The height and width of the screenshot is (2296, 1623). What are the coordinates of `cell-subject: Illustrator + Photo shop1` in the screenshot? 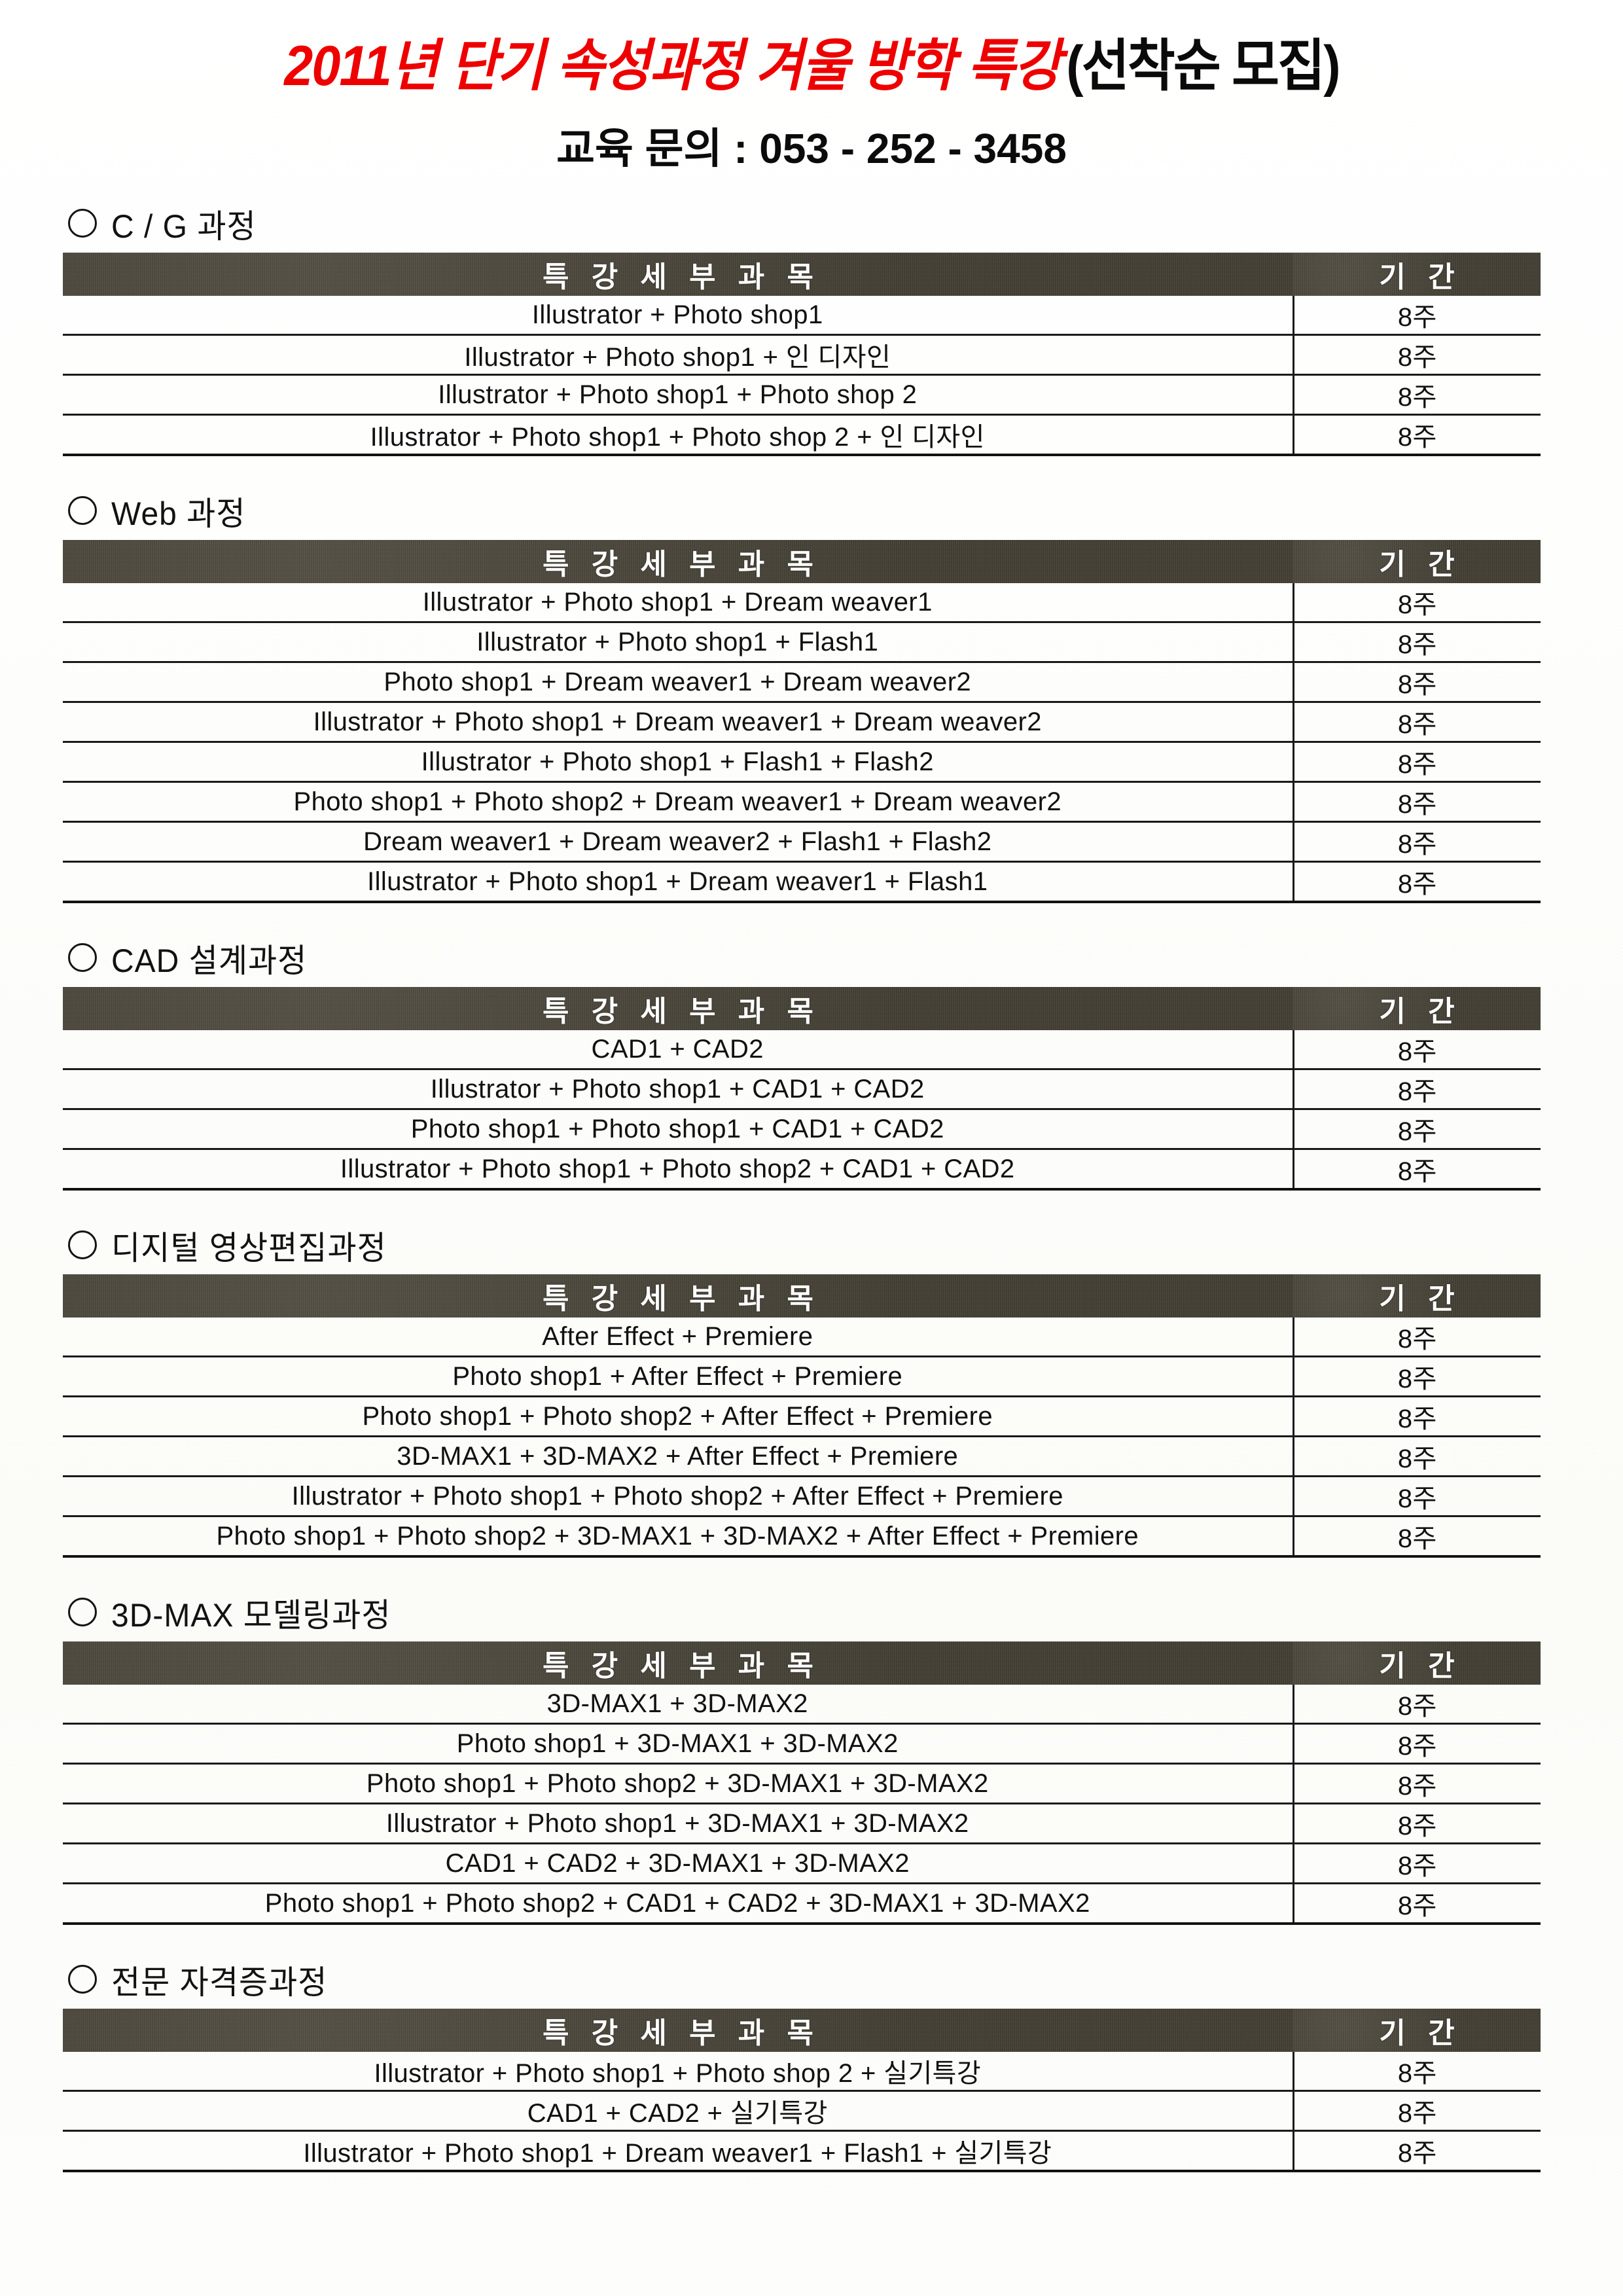 It's located at (678, 316).